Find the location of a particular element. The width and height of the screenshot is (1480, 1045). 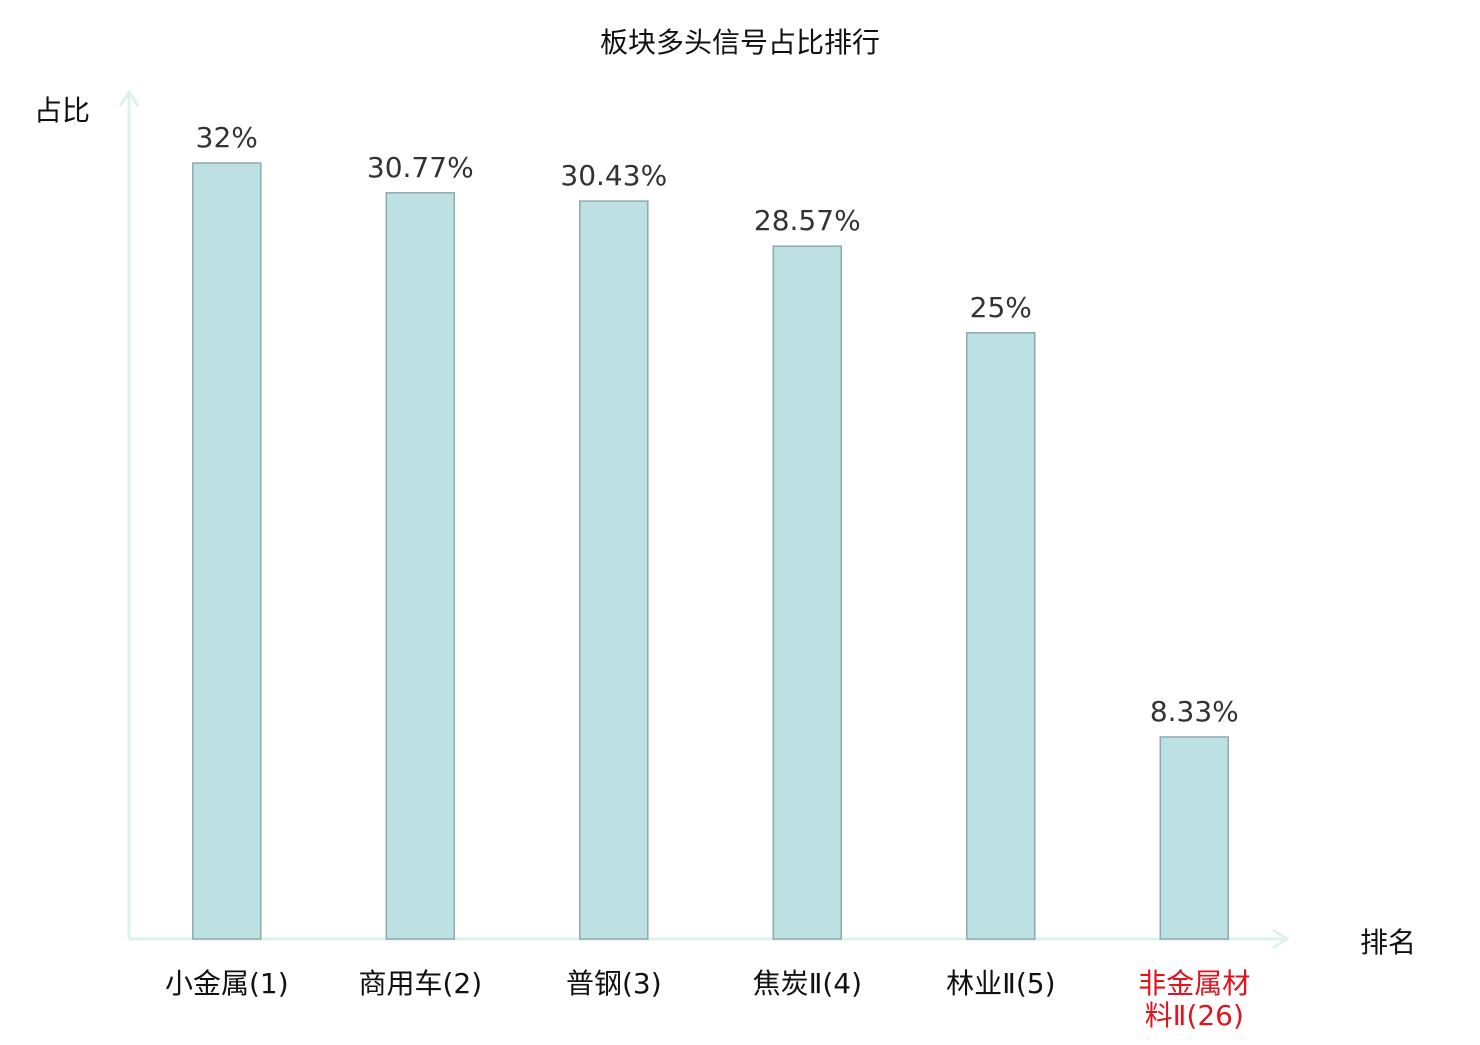

value-label: 28.57% is located at coordinates (807, 220).